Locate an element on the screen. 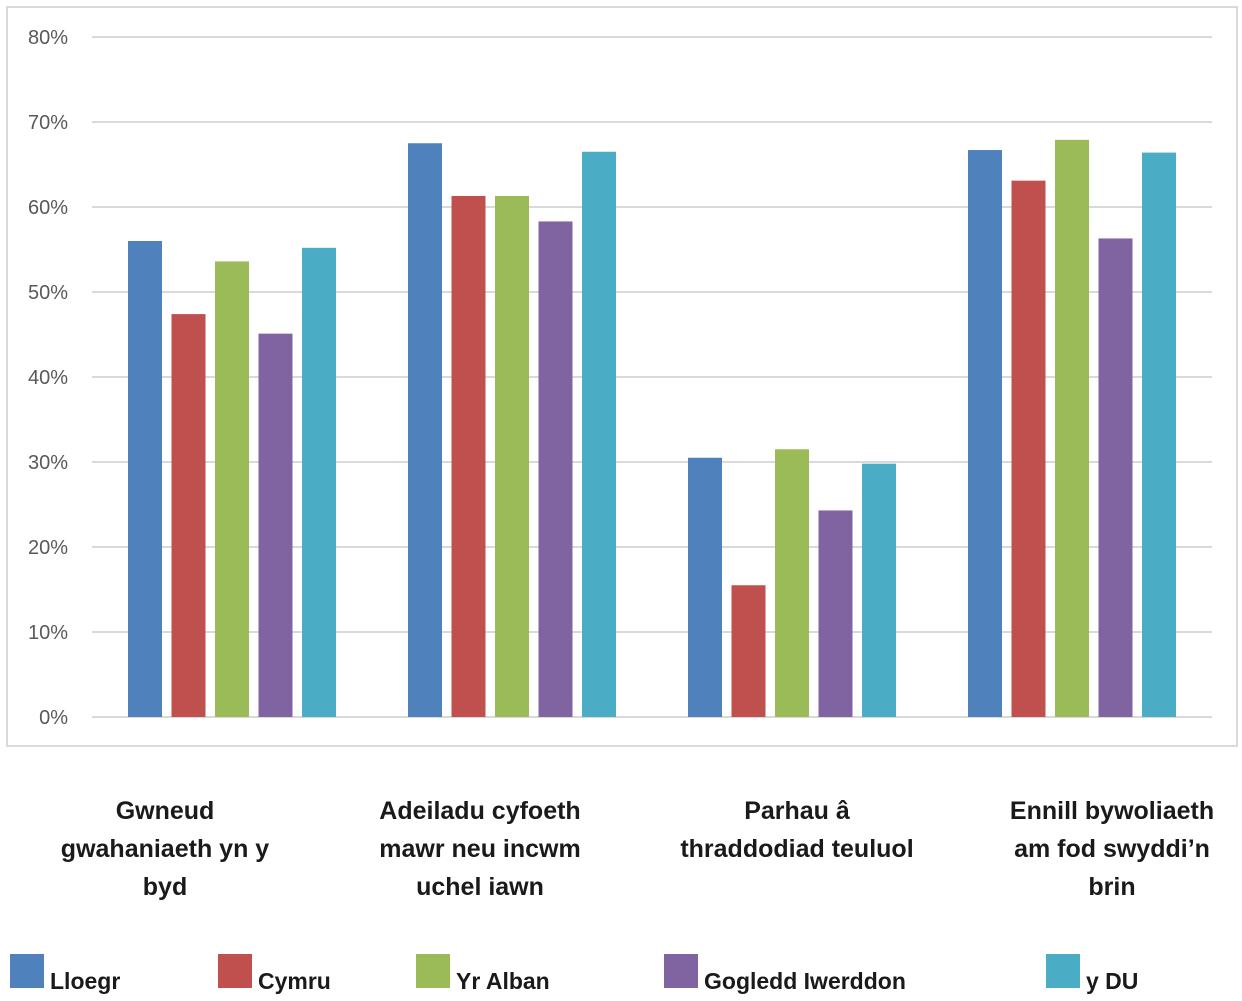  category-label-line: am fod swyddi’n is located at coordinates (1112, 849).